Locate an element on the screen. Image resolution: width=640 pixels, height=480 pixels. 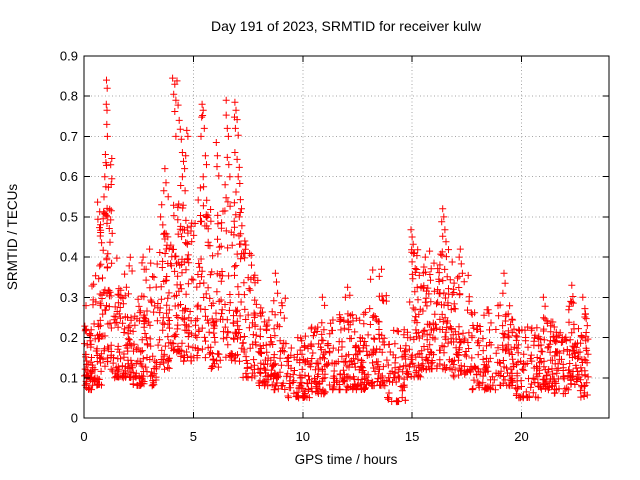
y-tick-label: 0.4 is located at coordinates (69, 257).